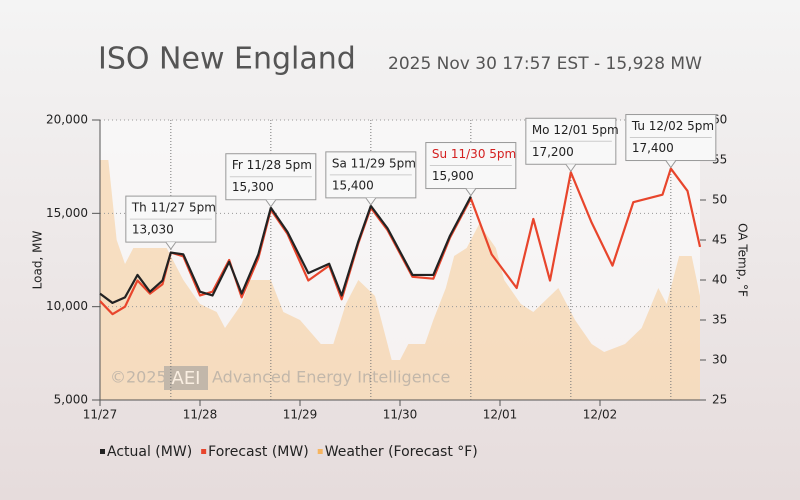  What do you see at coordinates (258, 452) in the screenshot?
I see `legend-label: Forecast (MW)` at bounding box center [258, 452].